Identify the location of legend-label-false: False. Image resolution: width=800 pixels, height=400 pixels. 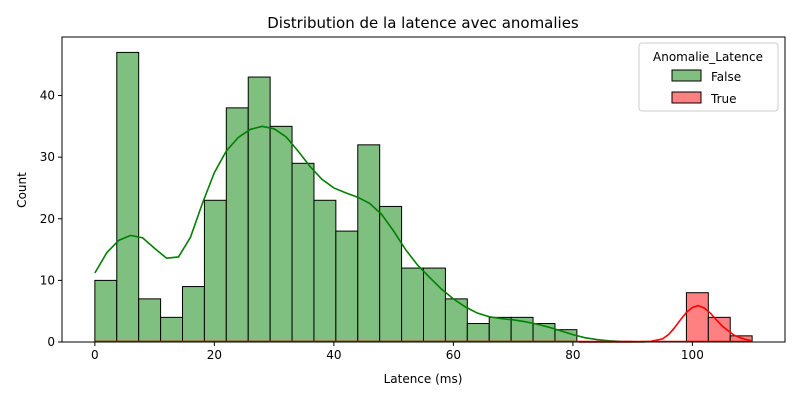
(726, 77).